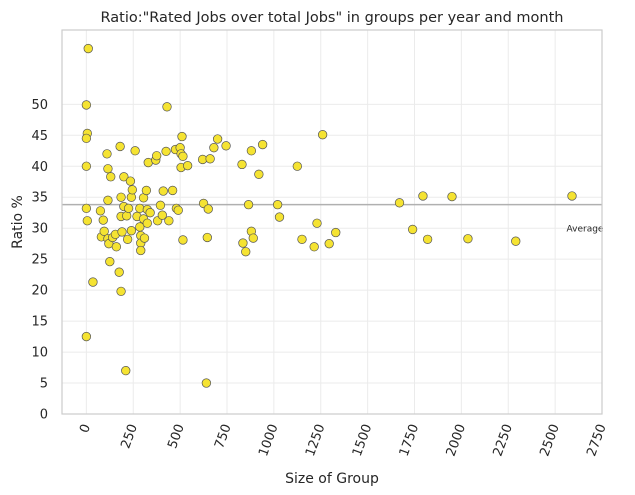 The width and height of the screenshot is (635, 495). I want to click on y-tick-label: 25, so click(39, 260).